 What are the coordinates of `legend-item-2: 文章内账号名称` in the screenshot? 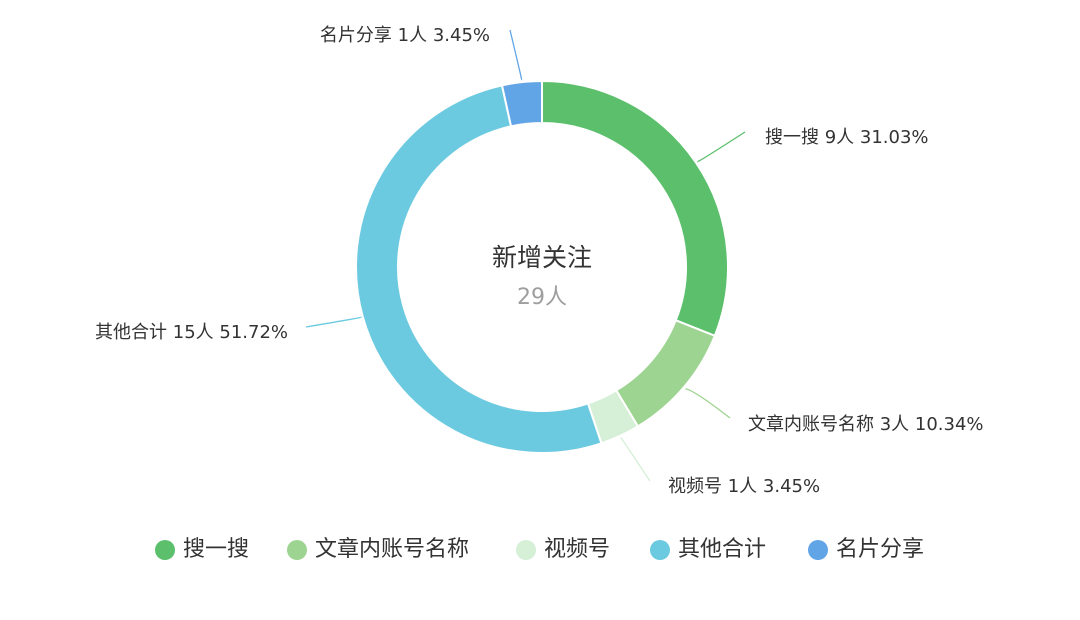 It's located at (378, 549).